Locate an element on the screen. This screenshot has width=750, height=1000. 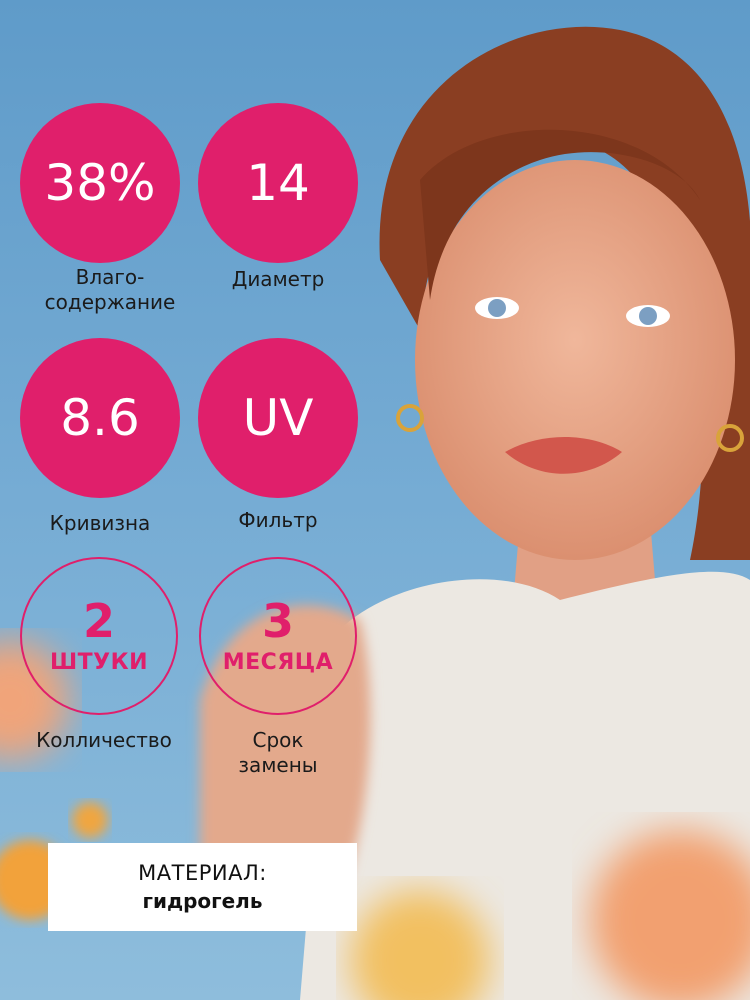
quantity-label: Колличество is located at coordinates (104, 740).